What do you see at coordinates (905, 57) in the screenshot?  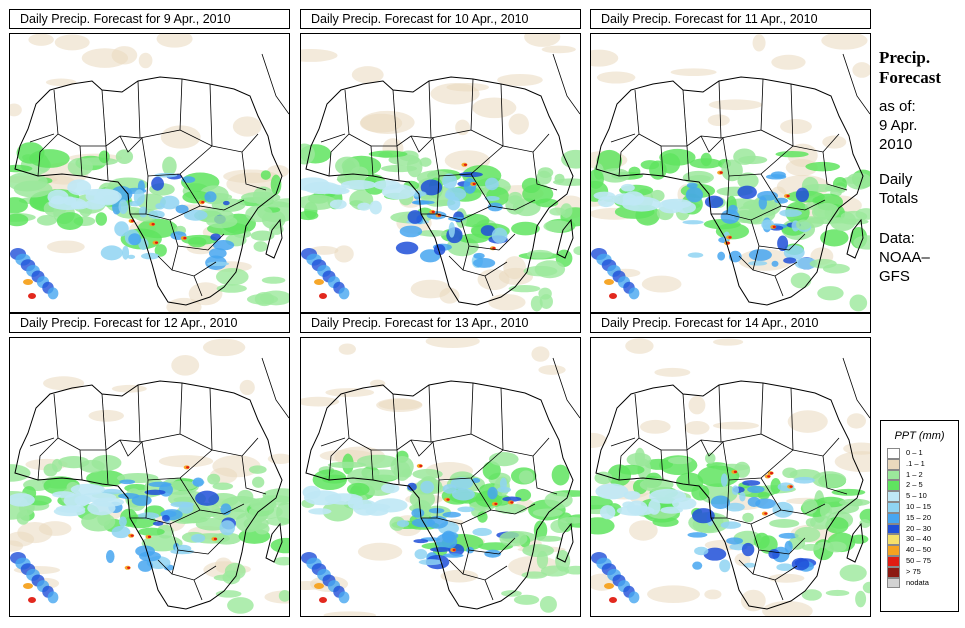 I see `sidebar-title-line1: Precip.` at bounding box center [905, 57].